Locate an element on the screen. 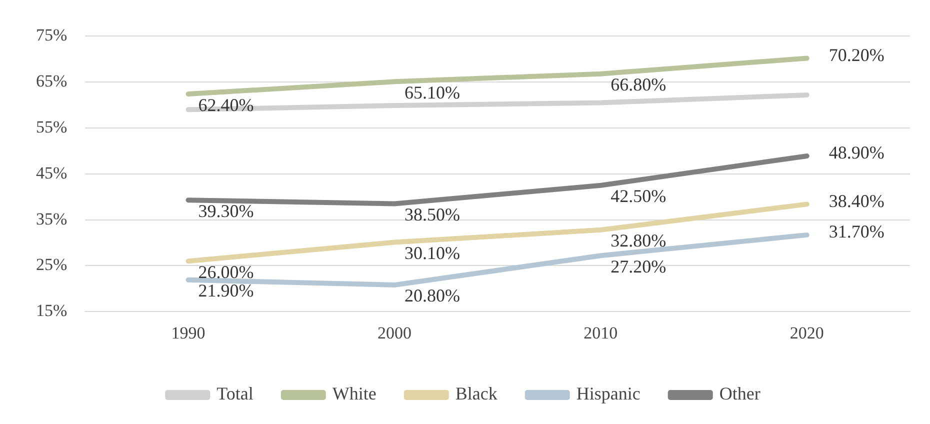 This screenshot has height=424, width=930. legend-label: White is located at coordinates (354, 394).